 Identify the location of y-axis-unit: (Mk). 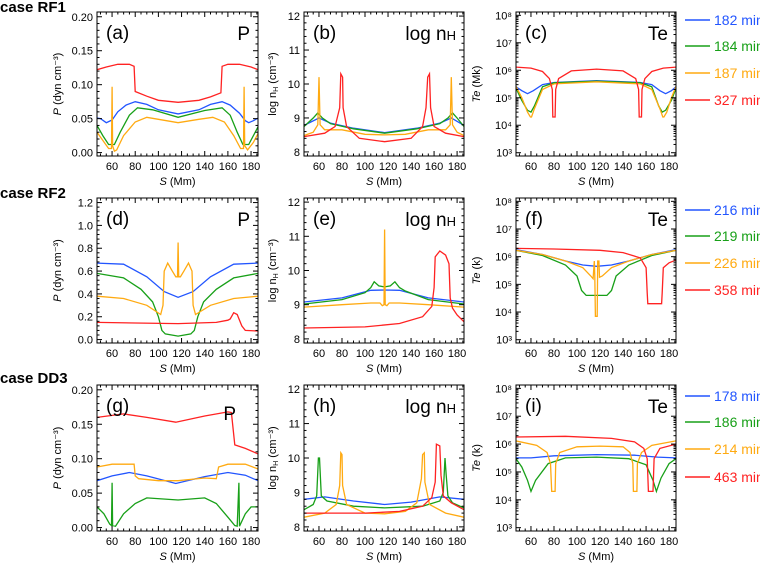
(477, 78).